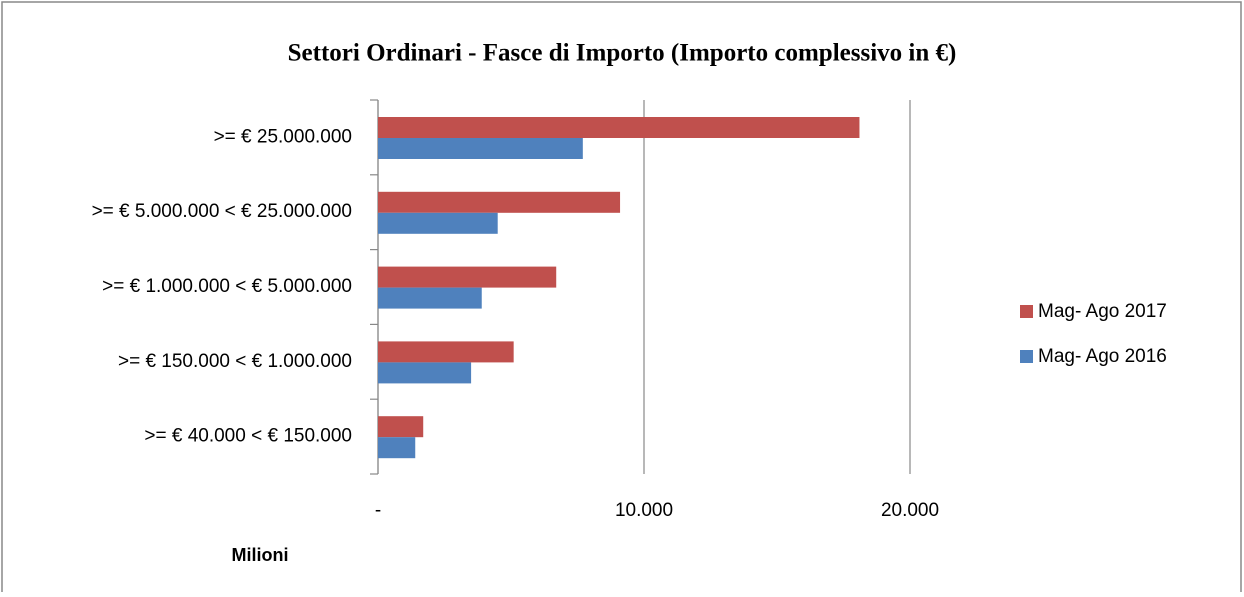  I want to click on x-tick-label: 20.000, so click(910, 510).